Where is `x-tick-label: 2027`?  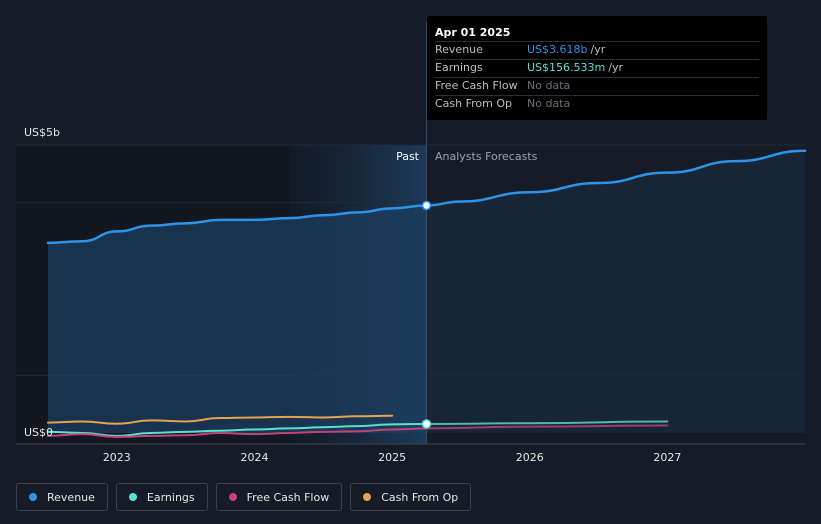
x-tick-label: 2027 is located at coordinates (667, 457).